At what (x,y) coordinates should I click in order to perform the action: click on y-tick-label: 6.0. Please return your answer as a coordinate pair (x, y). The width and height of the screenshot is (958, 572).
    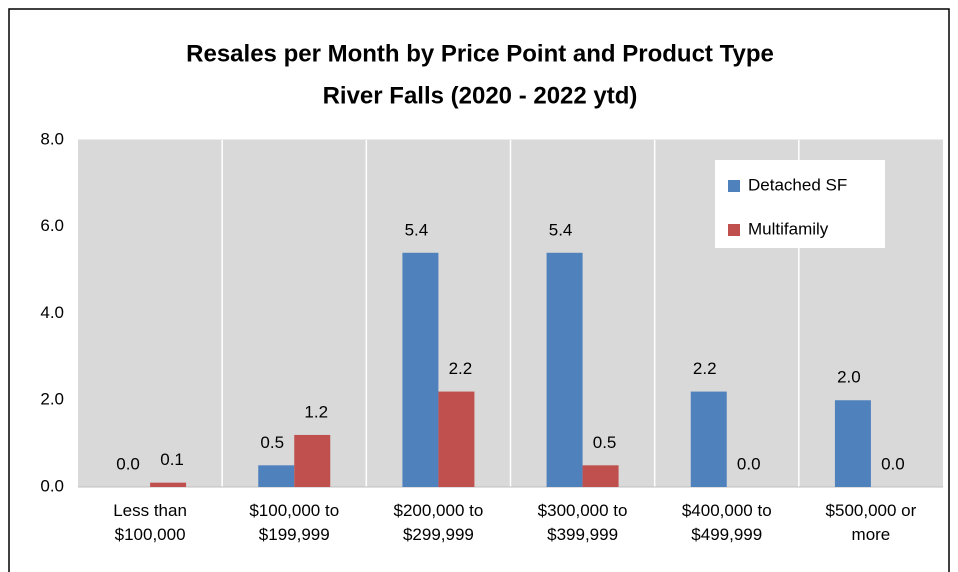
    Looking at the image, I should click on (52, 225).